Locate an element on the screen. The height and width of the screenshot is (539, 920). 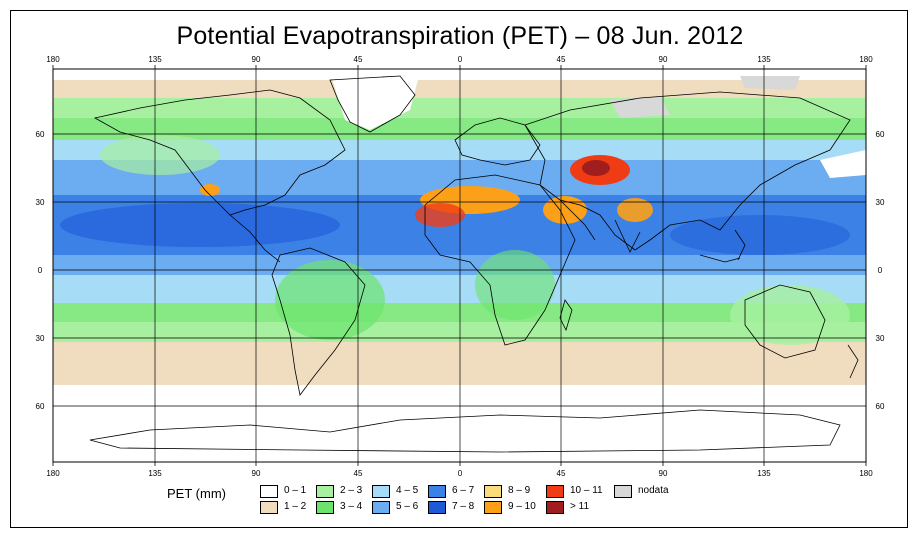
legend-label: 6 – 7 is located at coordinates (463, 490).